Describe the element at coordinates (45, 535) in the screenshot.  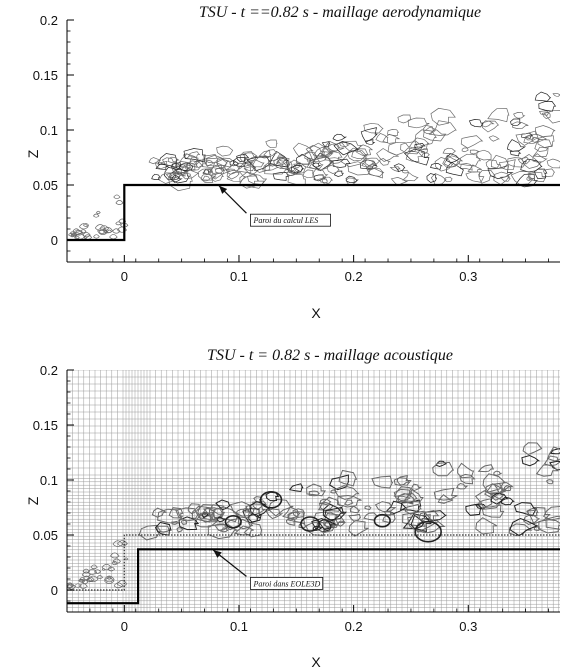
I see `y-tick-label: 0.05` at that location.